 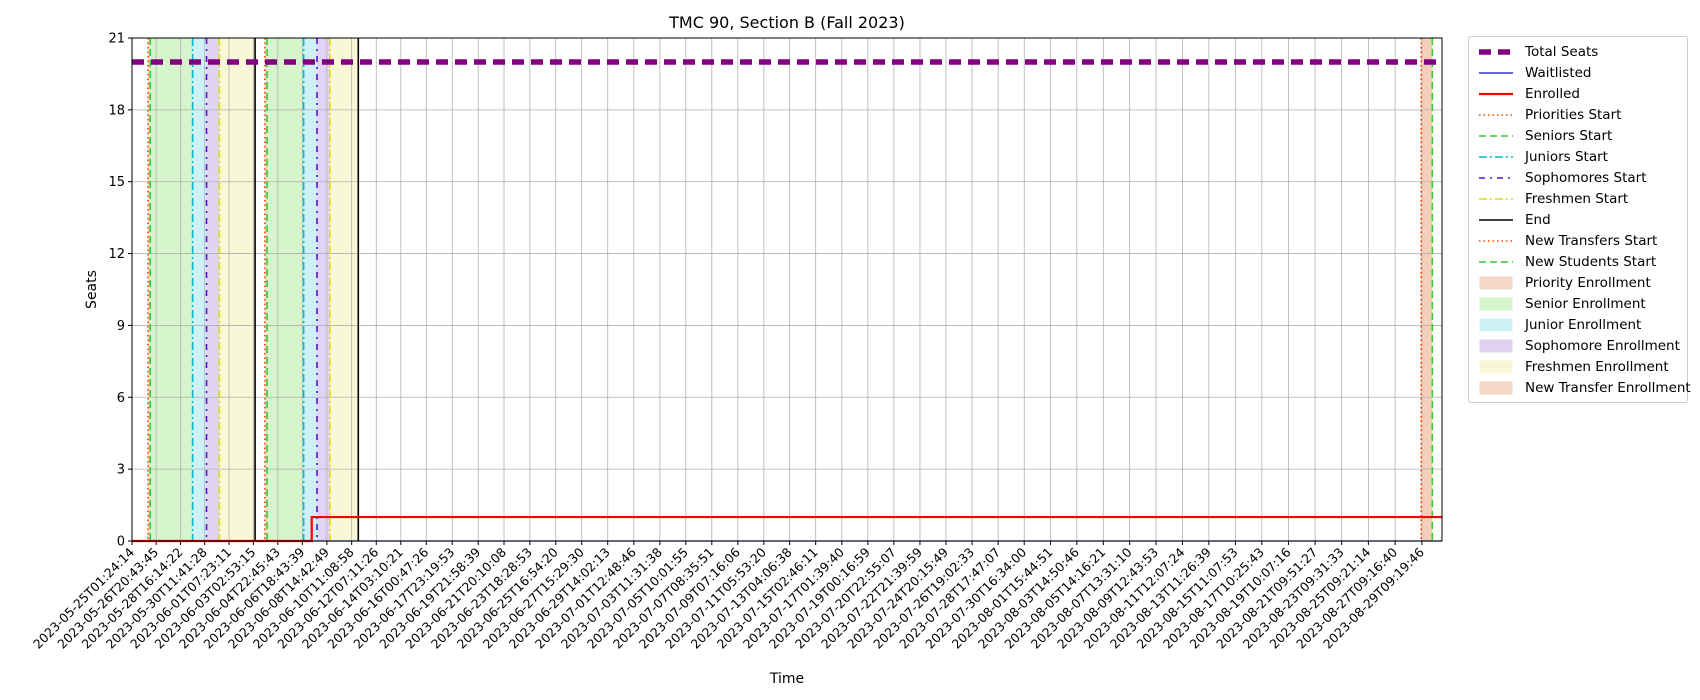 I want to click on new-transfers-start-swatch, so click(x=1496, y=241).